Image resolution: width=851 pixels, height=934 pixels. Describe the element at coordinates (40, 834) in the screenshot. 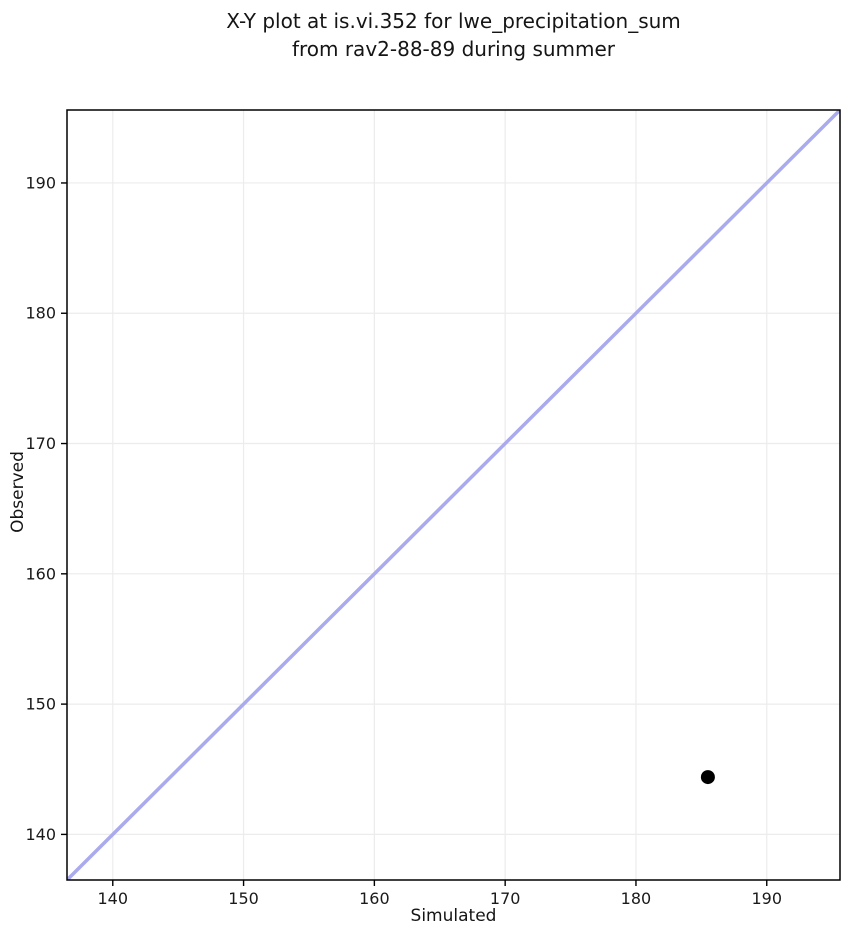

I see `y-tick-label: 140` at that location.